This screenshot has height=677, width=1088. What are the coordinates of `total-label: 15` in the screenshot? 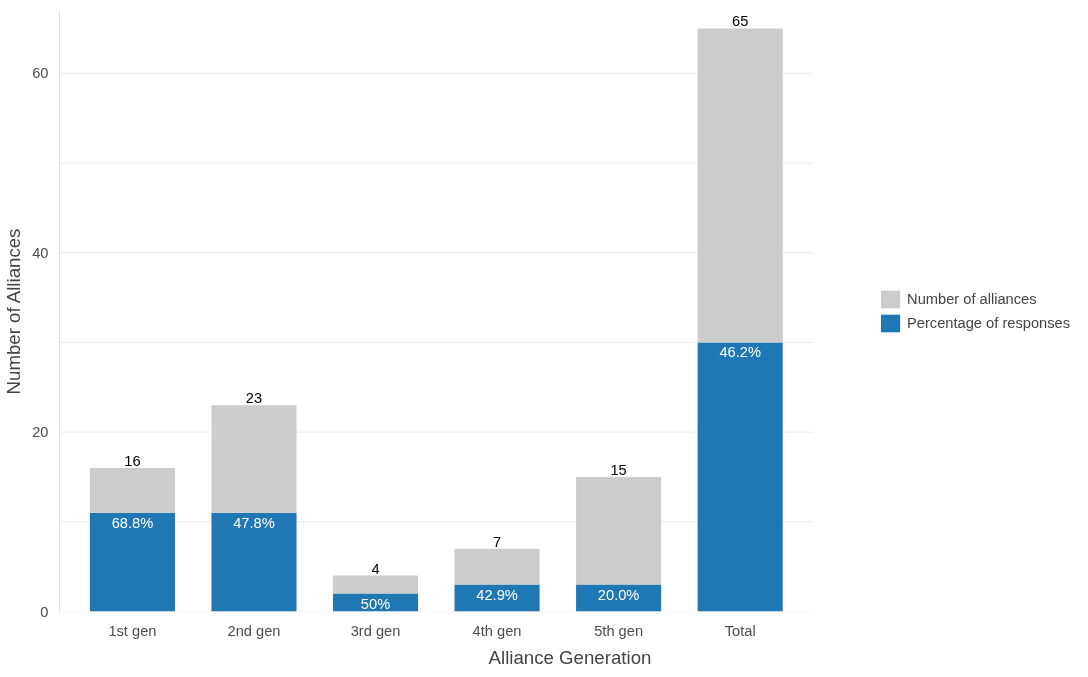 It's located at (618, 469).